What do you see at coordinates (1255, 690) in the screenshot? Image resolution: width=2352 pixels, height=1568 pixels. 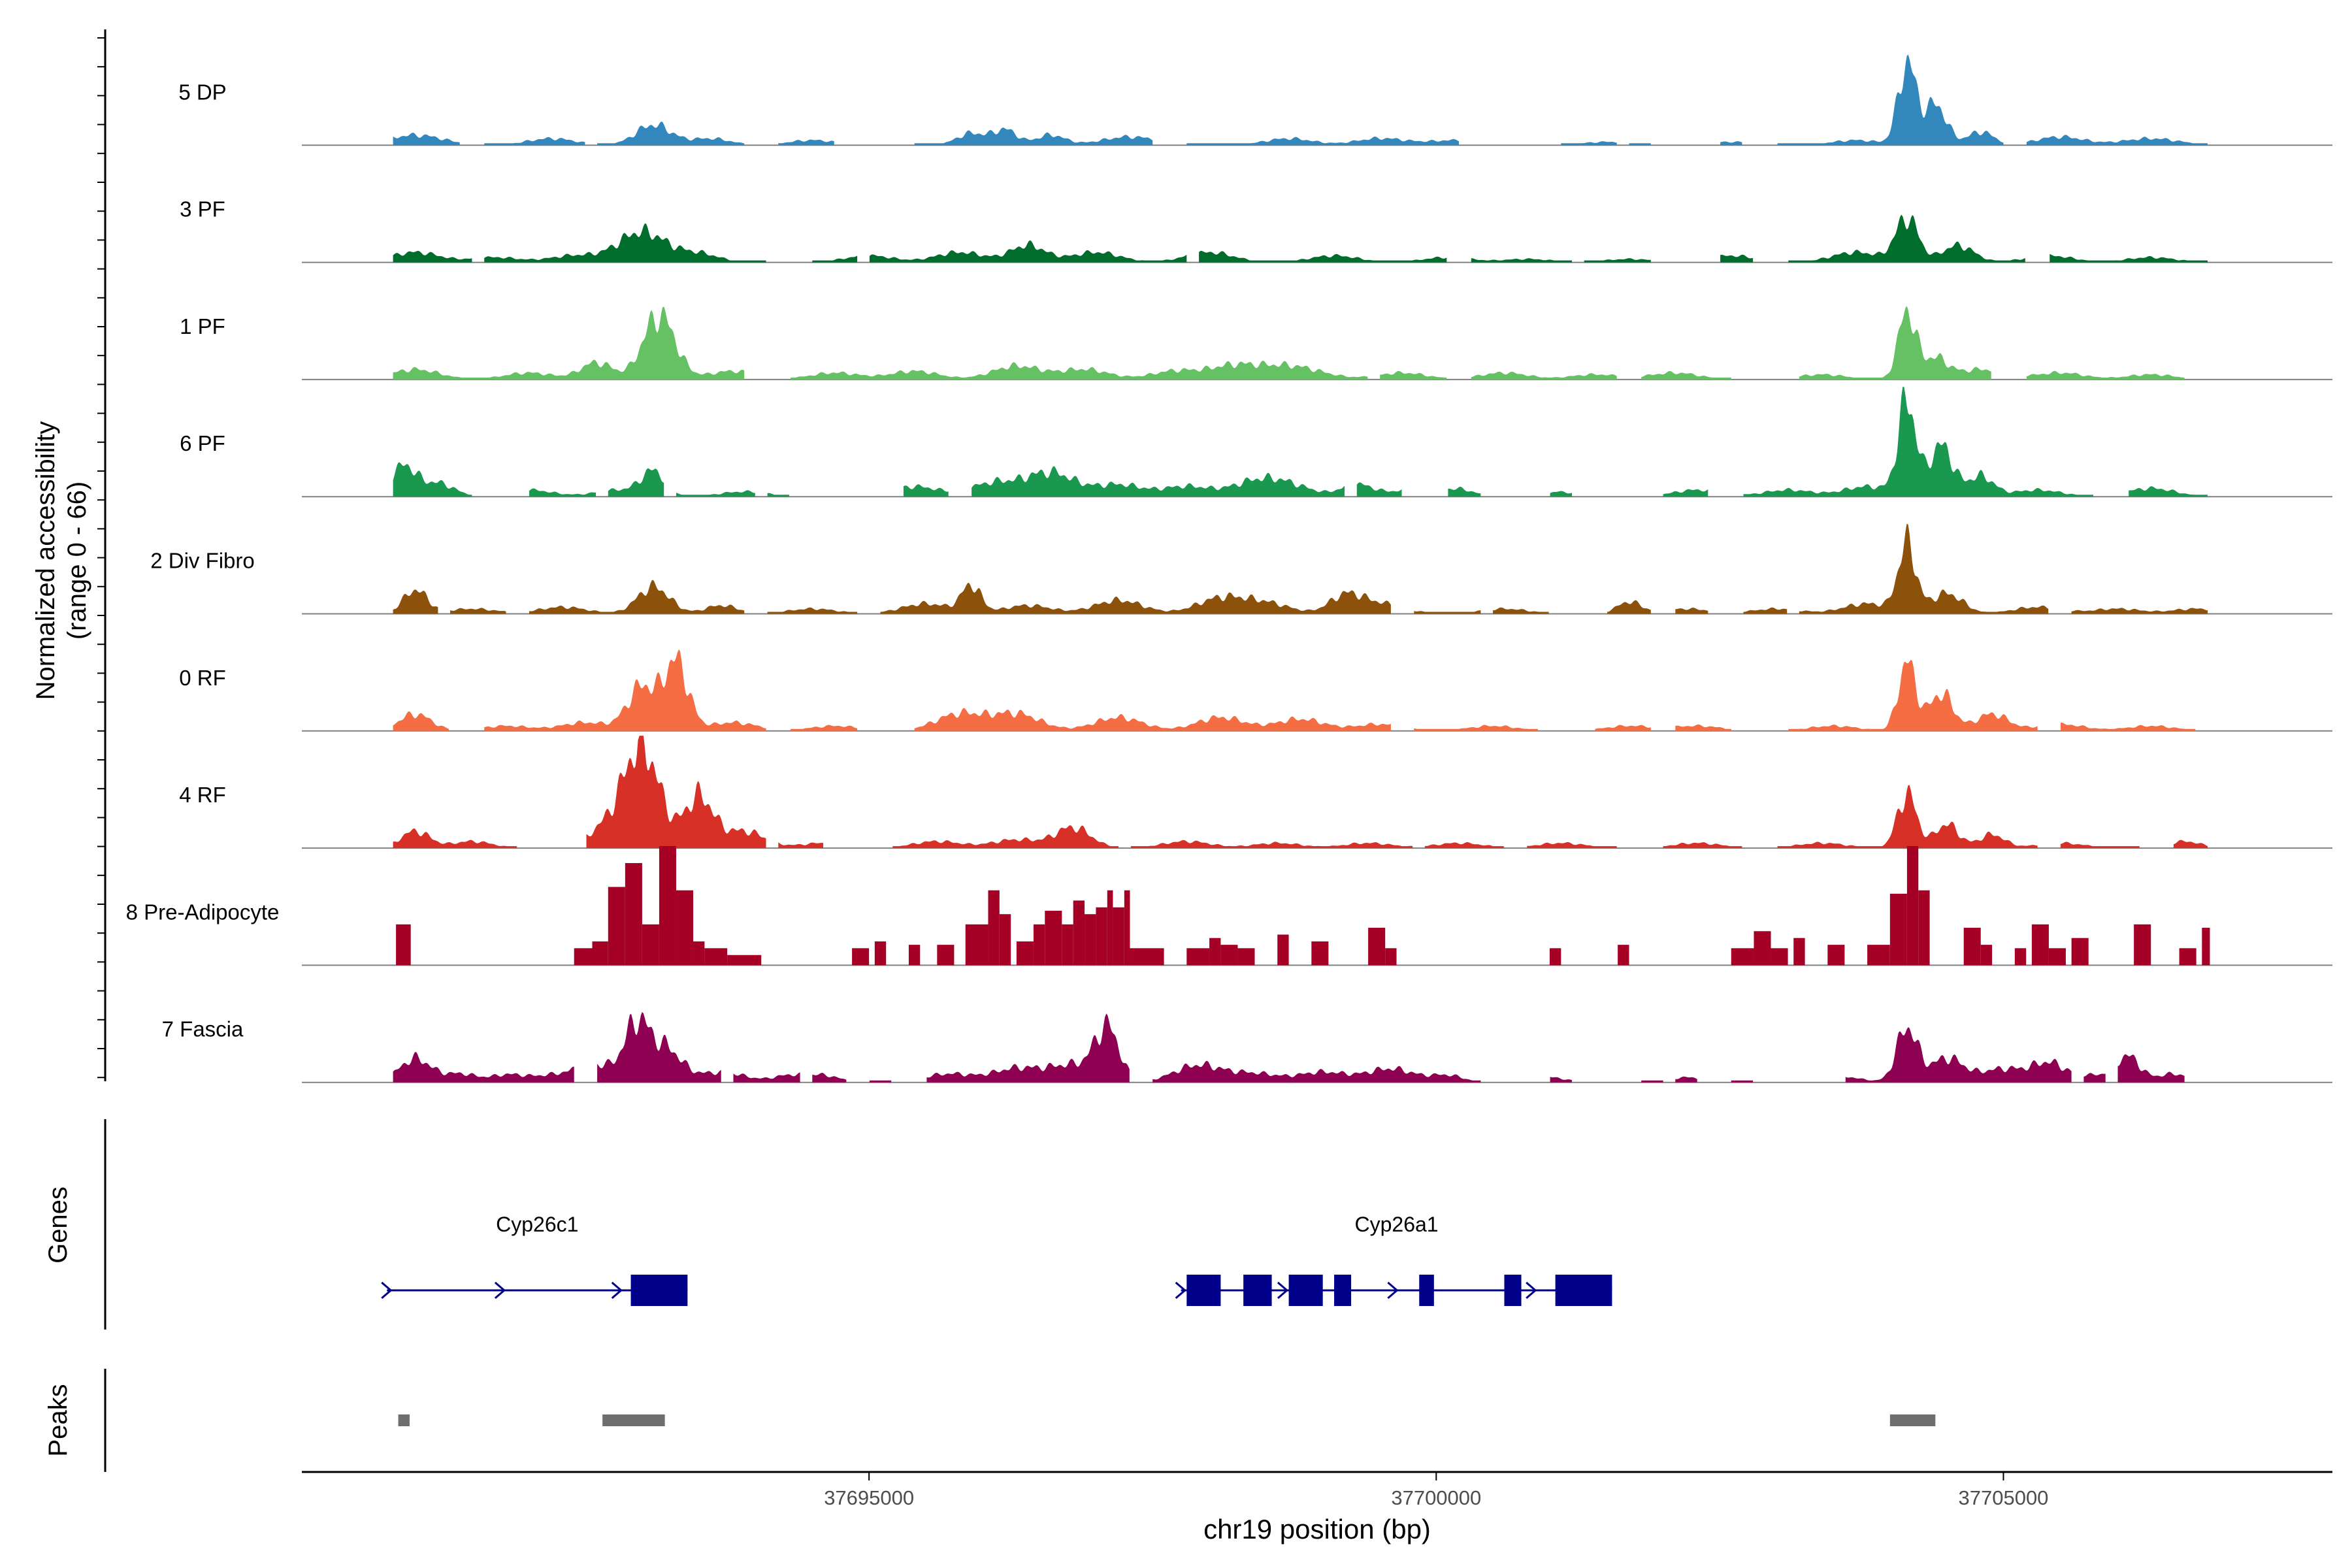 I see `track-0-rf: 0 RF` at bounding box center [1255, 690].